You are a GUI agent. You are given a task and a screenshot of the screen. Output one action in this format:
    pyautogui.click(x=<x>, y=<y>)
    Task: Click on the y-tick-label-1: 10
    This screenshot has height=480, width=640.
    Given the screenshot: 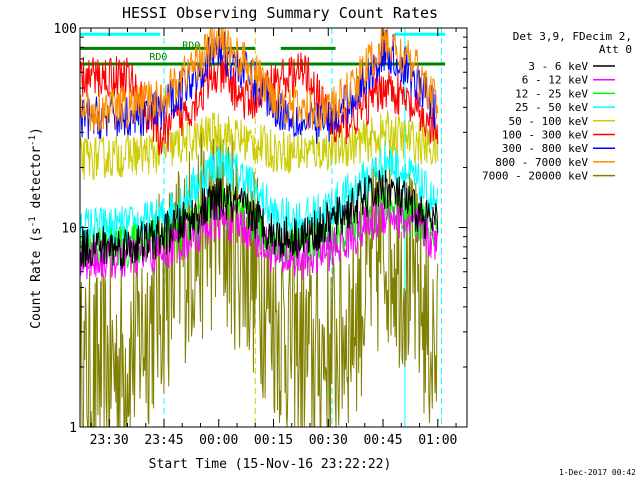 What is the action you would take?
    pyautogui.click(x=69, y=229)
    